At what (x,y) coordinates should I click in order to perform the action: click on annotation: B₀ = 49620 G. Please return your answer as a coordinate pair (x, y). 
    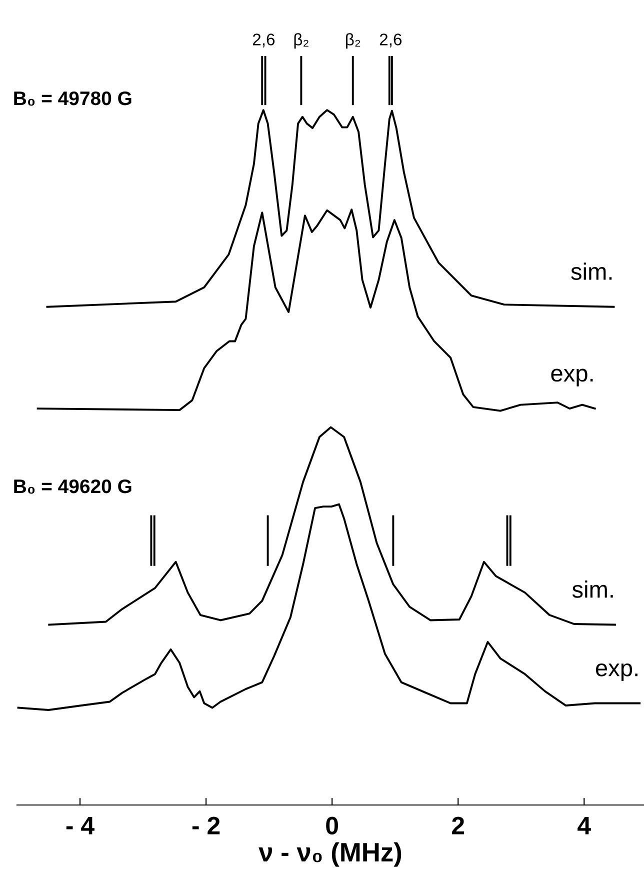
    Looking at the image, I should click on (73, 486).